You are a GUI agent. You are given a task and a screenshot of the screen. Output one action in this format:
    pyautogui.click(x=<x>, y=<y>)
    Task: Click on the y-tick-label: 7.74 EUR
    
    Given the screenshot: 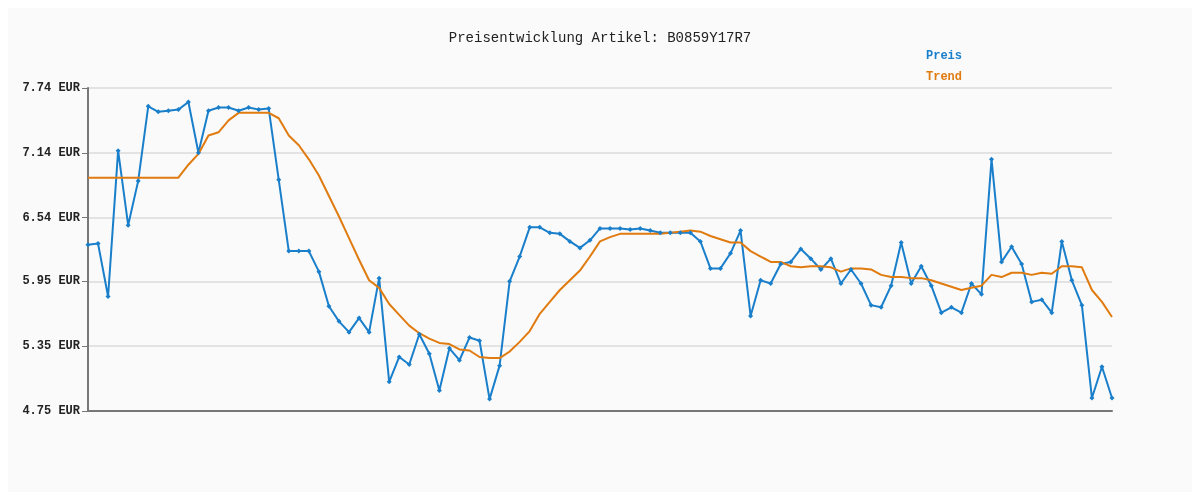 What is the action you would take?
    pyautogui.click(x=51, y=88)
    